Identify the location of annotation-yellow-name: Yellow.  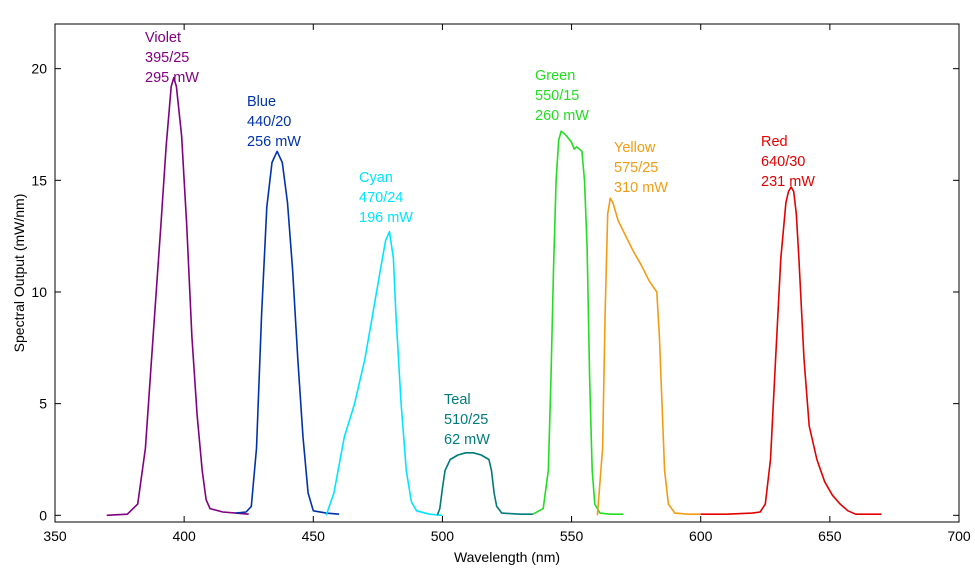
(635, 148).